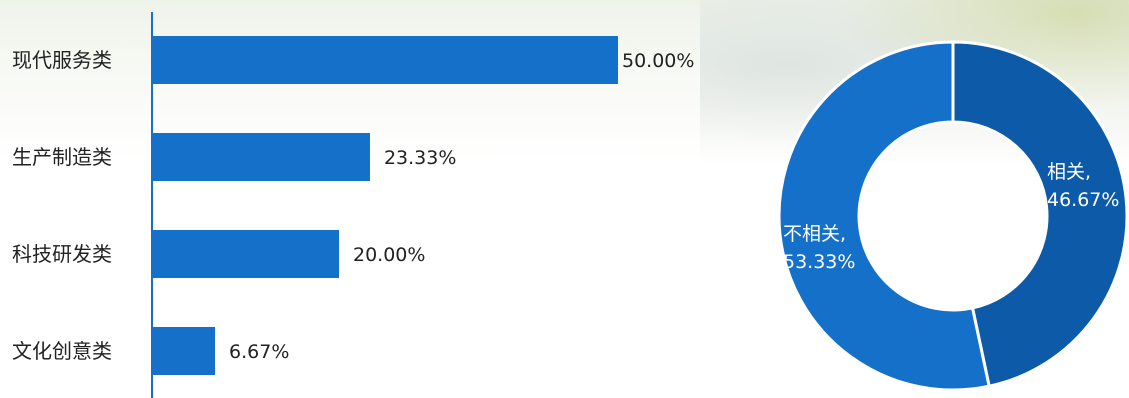 The image size is (1129, 398). I want to click on slice-value-label: 46.67%, so click(1083, 200).